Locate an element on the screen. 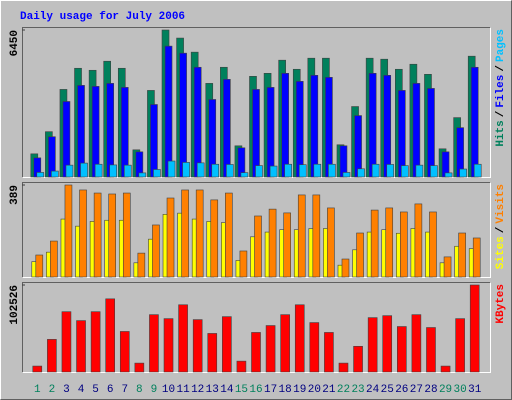 The width and height of the screenshot is (512, 400). legend-entry: Files is located at coordinates (501, 91).